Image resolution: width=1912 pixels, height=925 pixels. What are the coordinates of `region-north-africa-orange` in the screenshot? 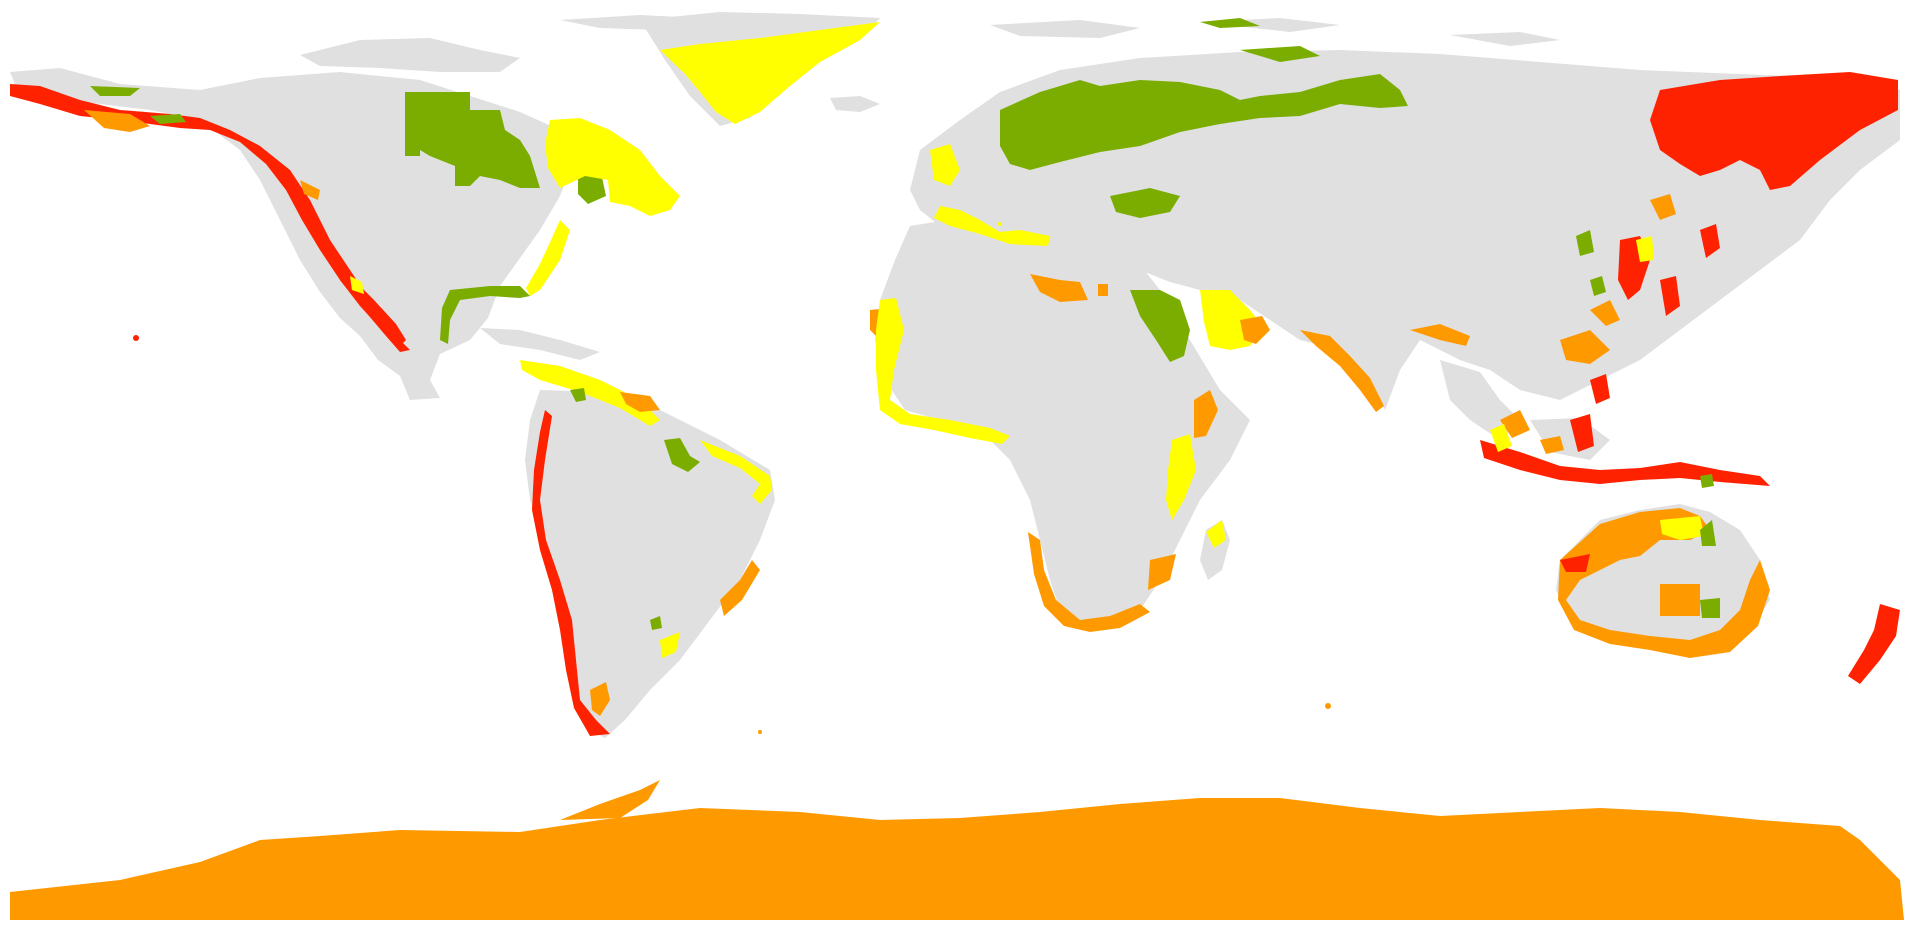 It's located at (989, 307).